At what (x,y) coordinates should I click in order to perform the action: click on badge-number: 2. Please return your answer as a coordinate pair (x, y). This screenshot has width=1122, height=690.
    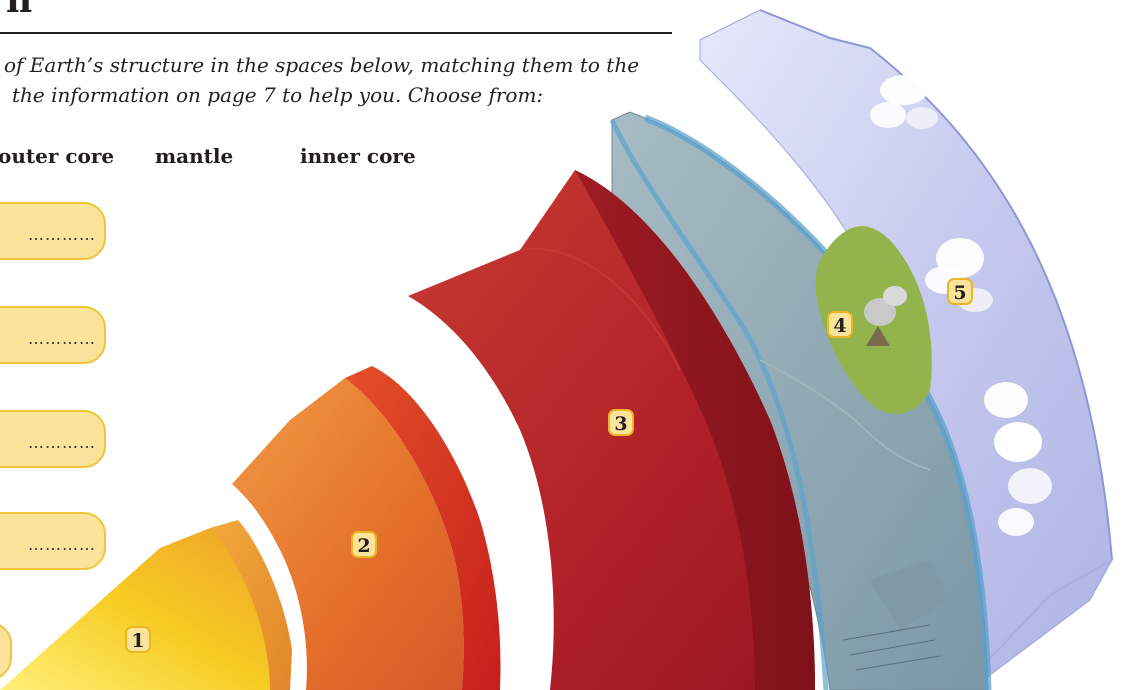
    Looking at the image, I should click on (363, 546).